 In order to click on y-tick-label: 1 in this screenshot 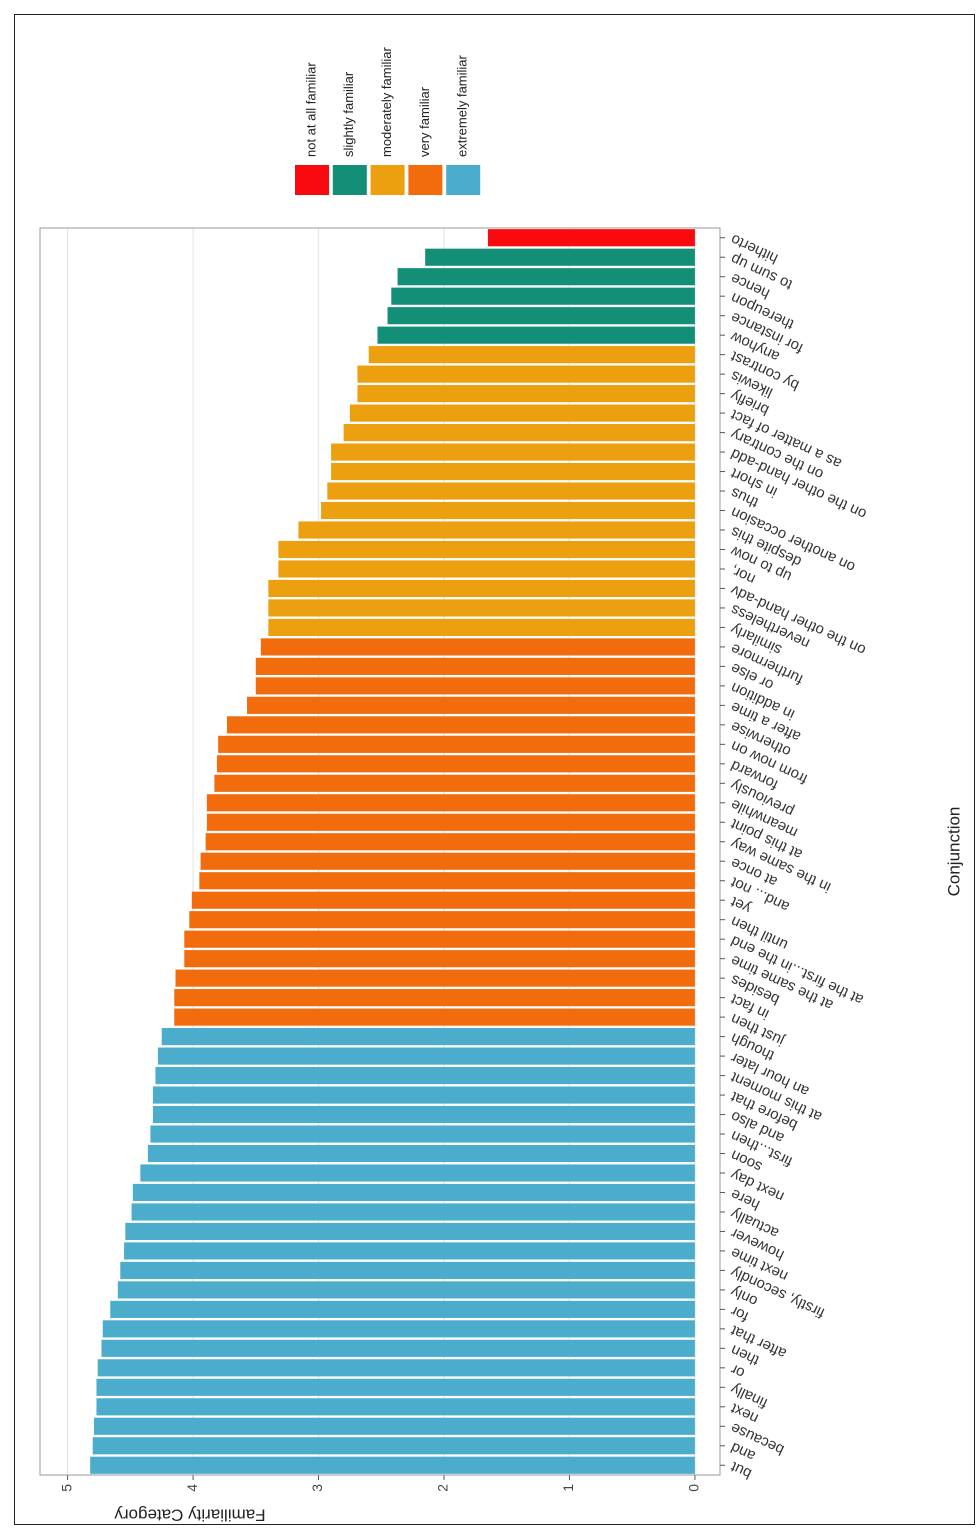, I will do `click(568, 1488)`.